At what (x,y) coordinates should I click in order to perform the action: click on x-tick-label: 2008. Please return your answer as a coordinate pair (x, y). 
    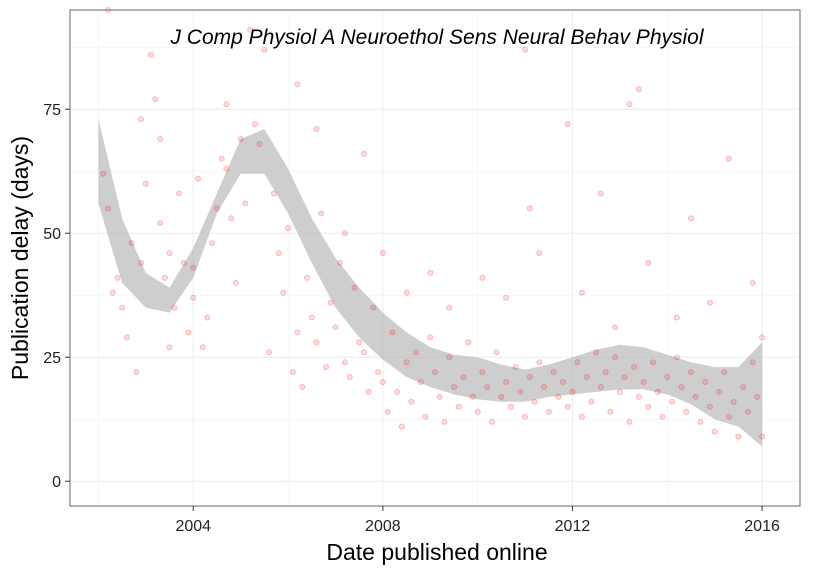
    Looking at the image, I should click on (383, 526).